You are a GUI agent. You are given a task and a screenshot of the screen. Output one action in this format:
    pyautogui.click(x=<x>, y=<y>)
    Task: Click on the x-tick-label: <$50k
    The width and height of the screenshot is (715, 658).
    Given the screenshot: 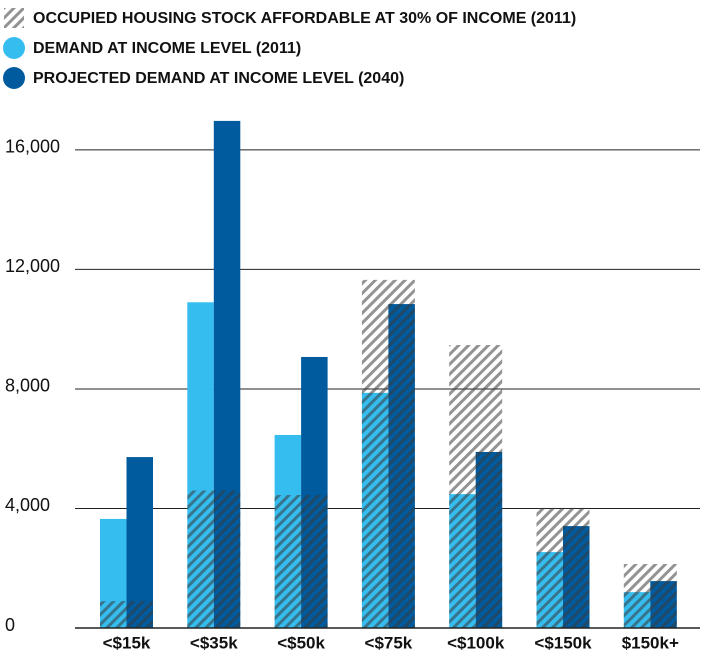 What is the action you would take?
    pyautogui.click(x=301, y=642)
    